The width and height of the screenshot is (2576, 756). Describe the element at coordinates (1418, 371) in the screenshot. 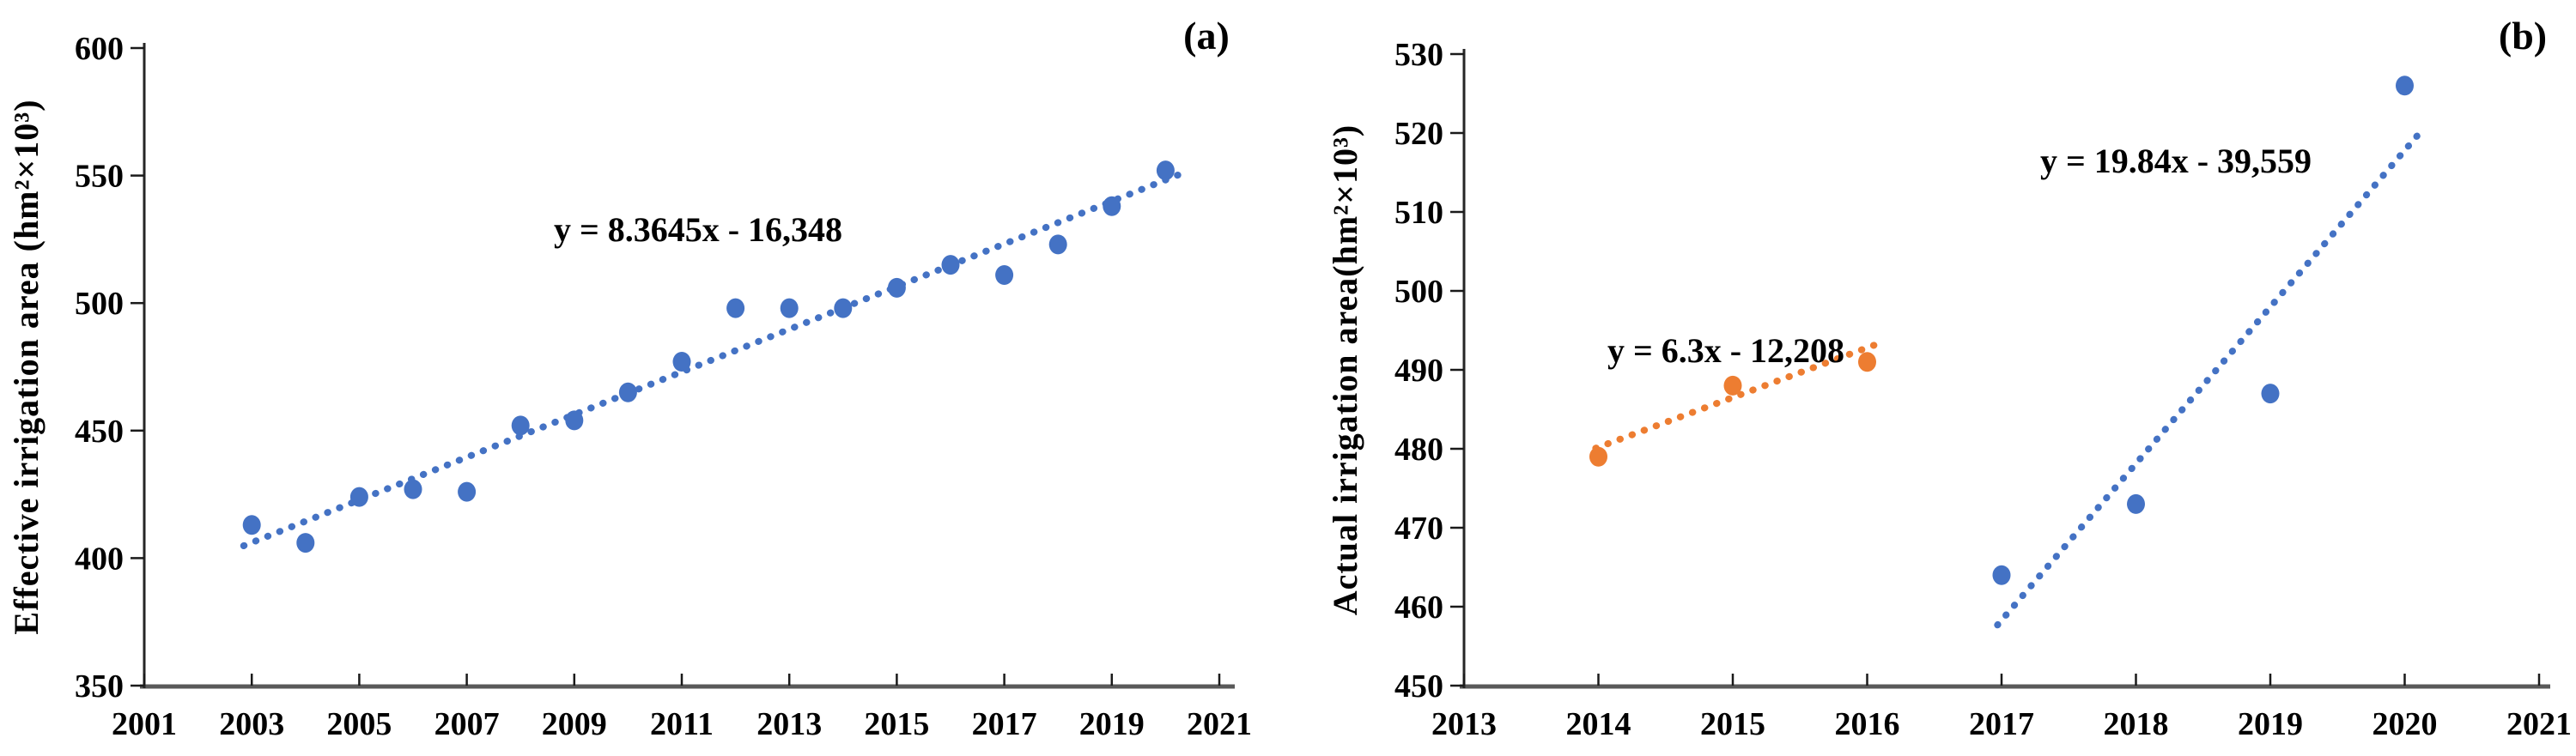

I see `y-tick-label: 490` at that location.